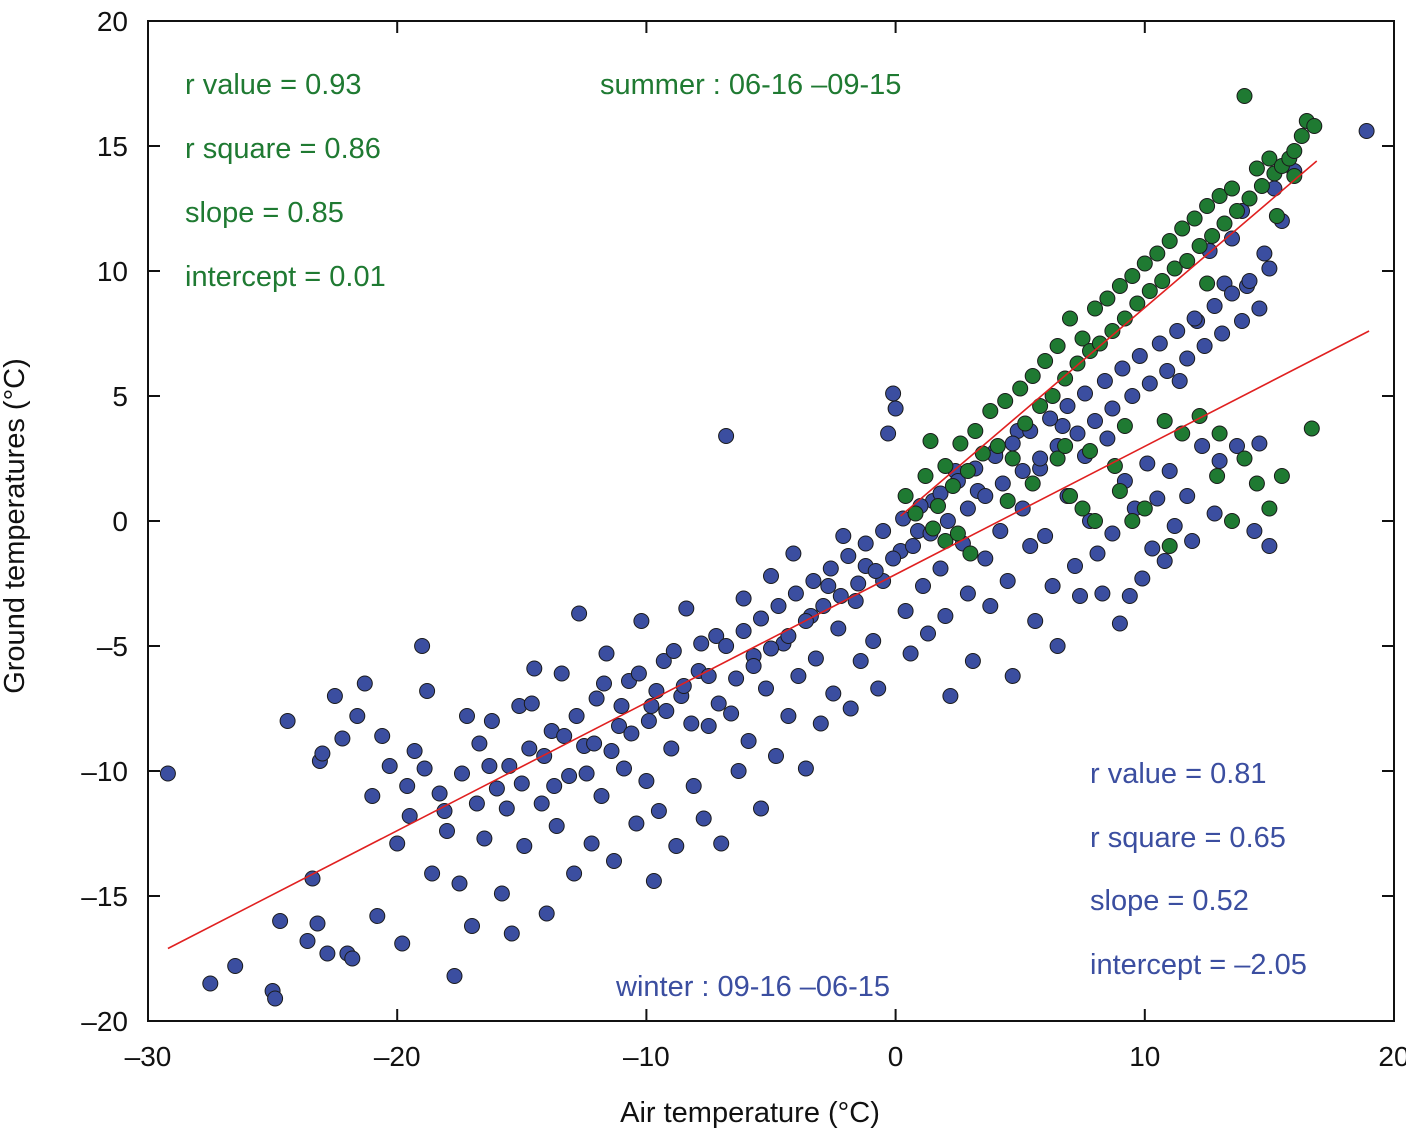 The image size is (1406, 1131). I want to click on winter-intercept: intercept = –2.05, so click(1198, 965).